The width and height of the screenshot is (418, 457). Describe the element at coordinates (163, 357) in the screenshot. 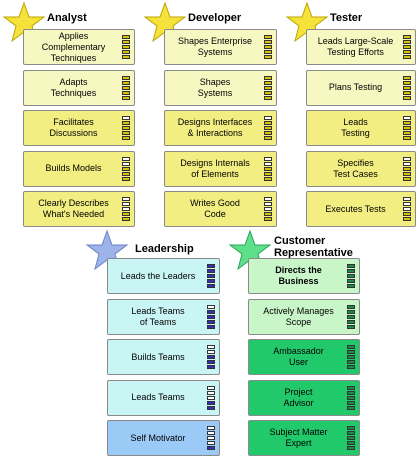

I see `leadership-skill-card: Builds Teams` at that location.